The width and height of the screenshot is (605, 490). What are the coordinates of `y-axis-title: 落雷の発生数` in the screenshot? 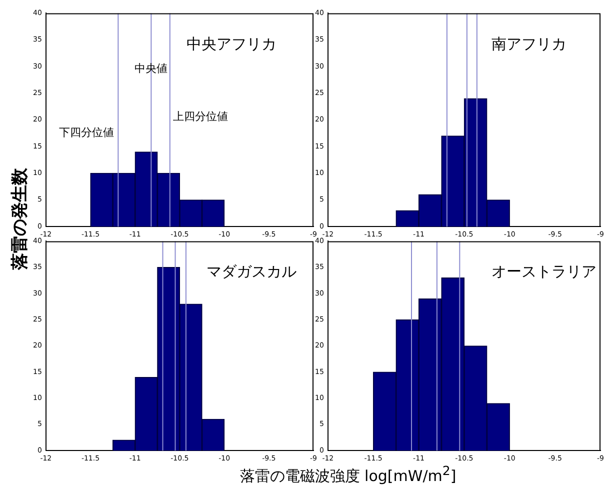 It's located at (19, 219).